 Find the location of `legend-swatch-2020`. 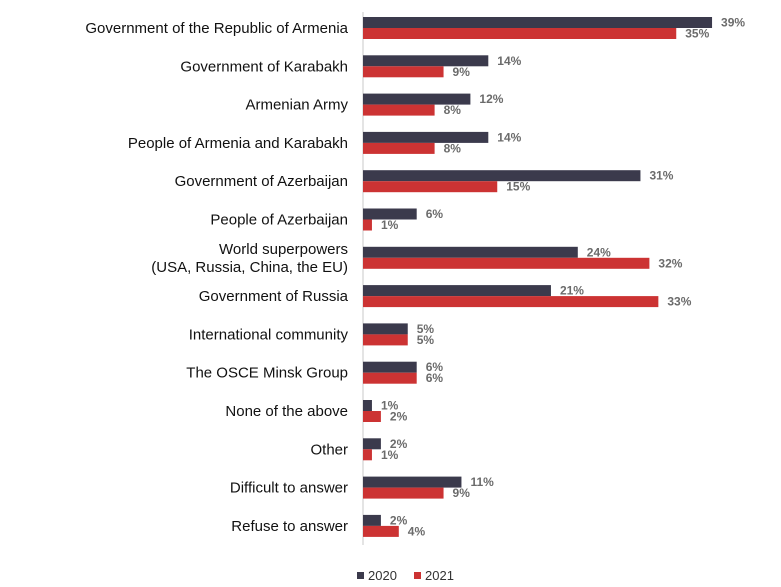

legend-swatch-2020 is located at coordinates (360, 575).